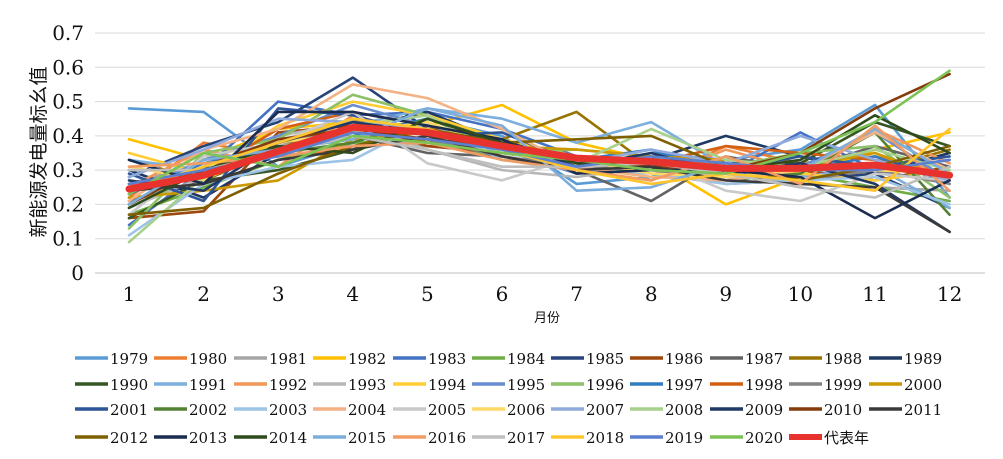  I want to click on legend-label: 1998, so click(764, 385).